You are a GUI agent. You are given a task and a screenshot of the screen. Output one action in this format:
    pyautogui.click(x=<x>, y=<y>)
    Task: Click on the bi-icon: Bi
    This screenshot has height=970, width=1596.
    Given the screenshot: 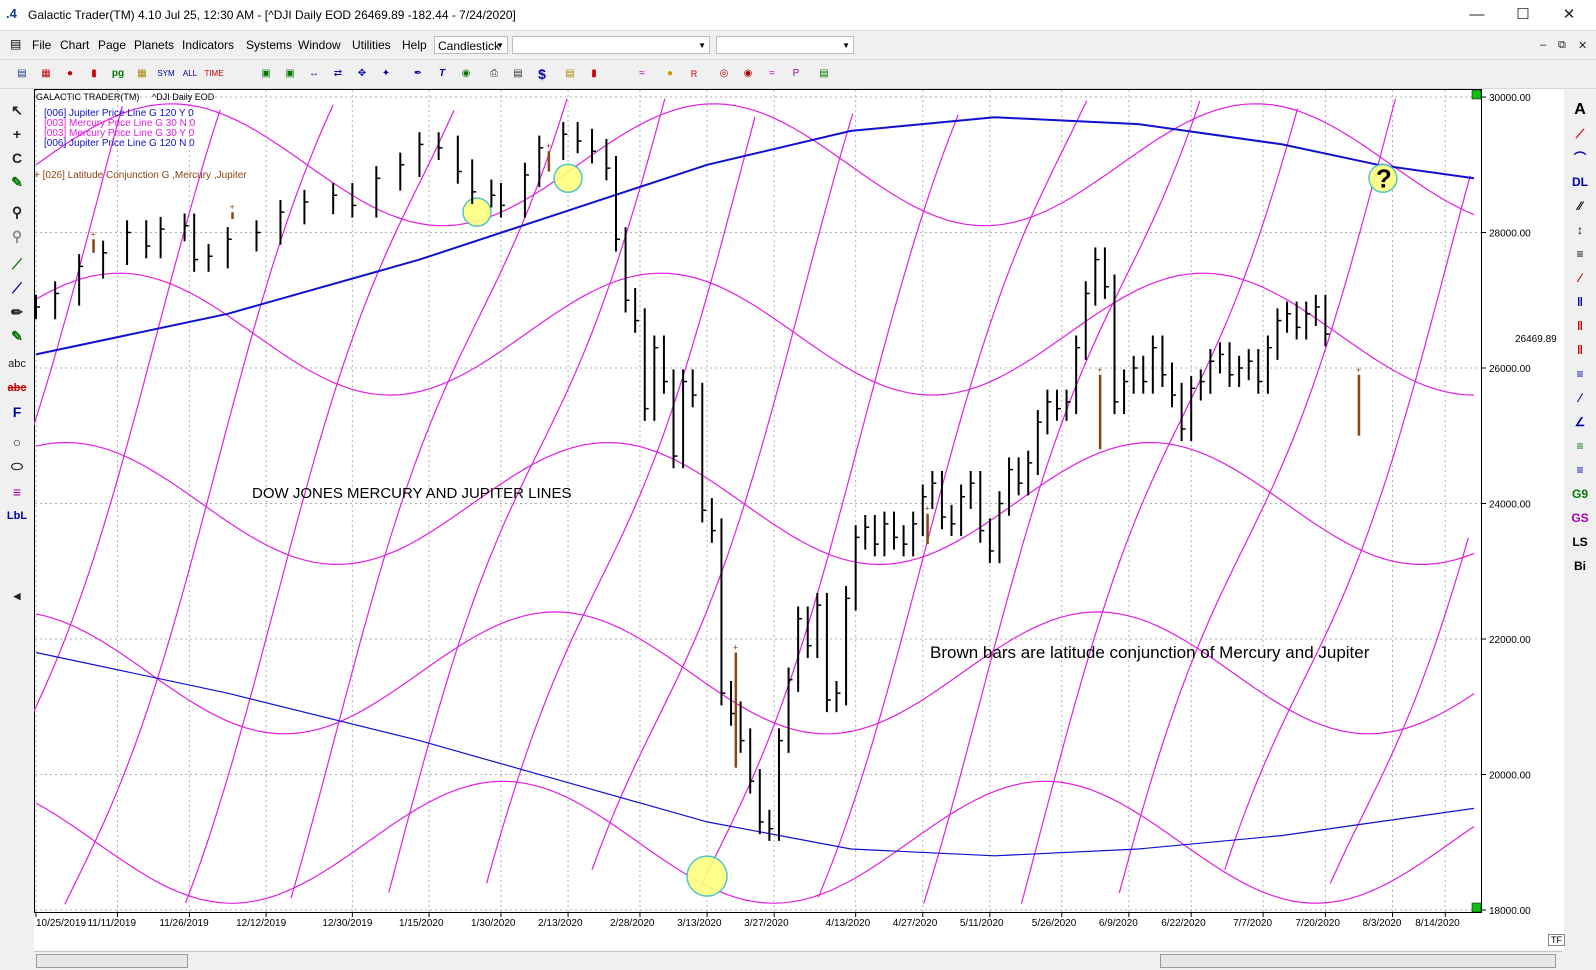 What is the action you would take?
    pyautogui.click(x=1580, y=566)
    